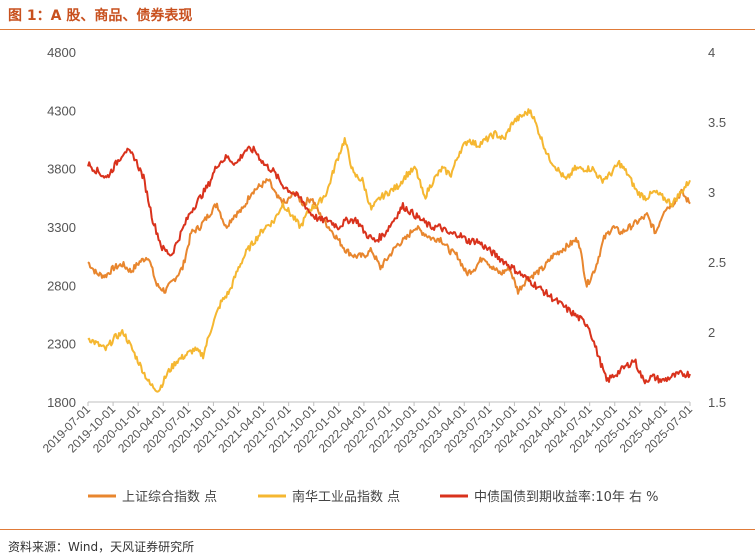 The image size is (755, 559). Describe the element at coordinates (717, 227) in the screenshot. I see `right-y-axis: 1.5 2 2.5 3 3.5 4` at that location.